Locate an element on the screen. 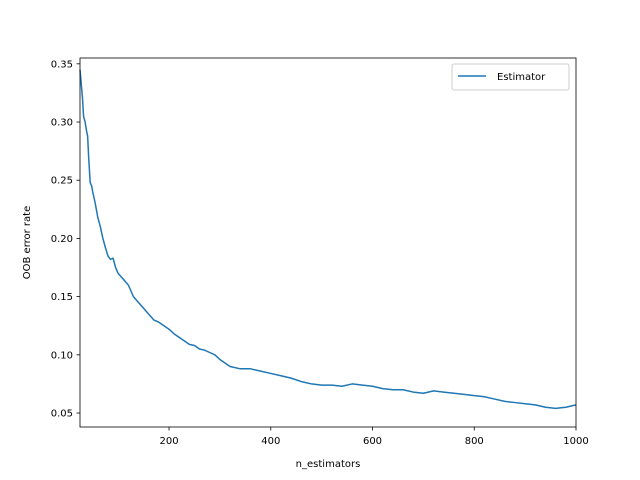 The image size is (640, 480). x-tick-label: 1000 is located at coordinates (575, 441).